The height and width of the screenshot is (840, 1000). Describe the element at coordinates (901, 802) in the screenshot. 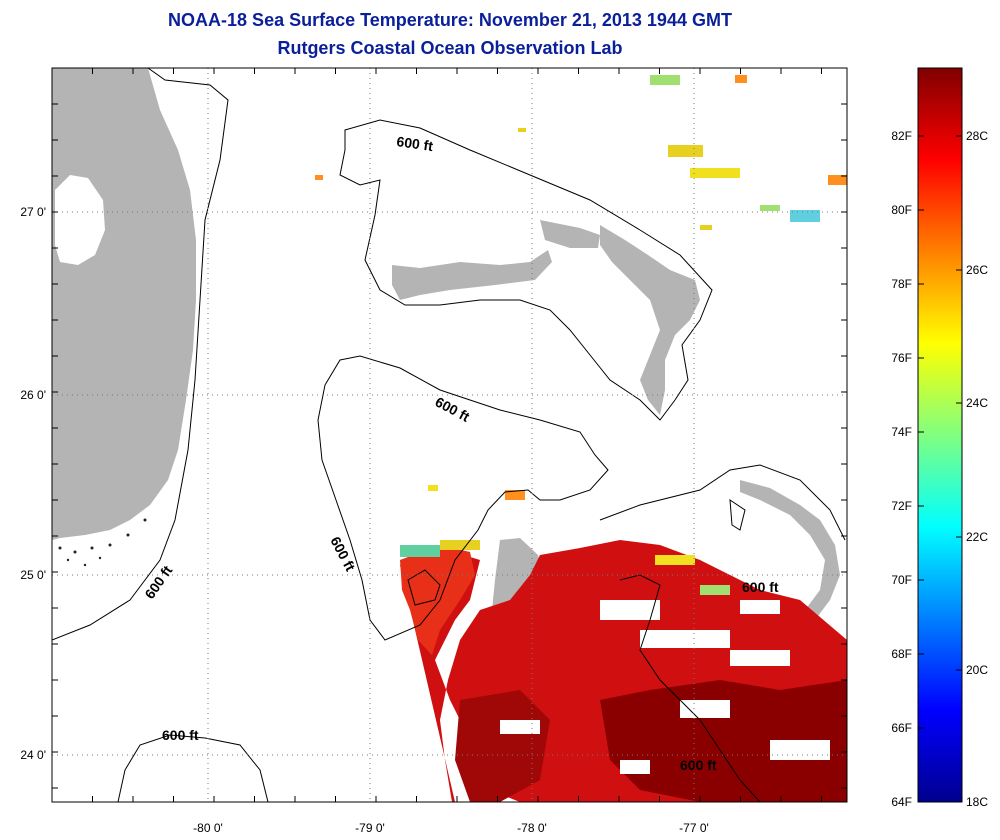

I see `cb-f-64: 64F` at that location.